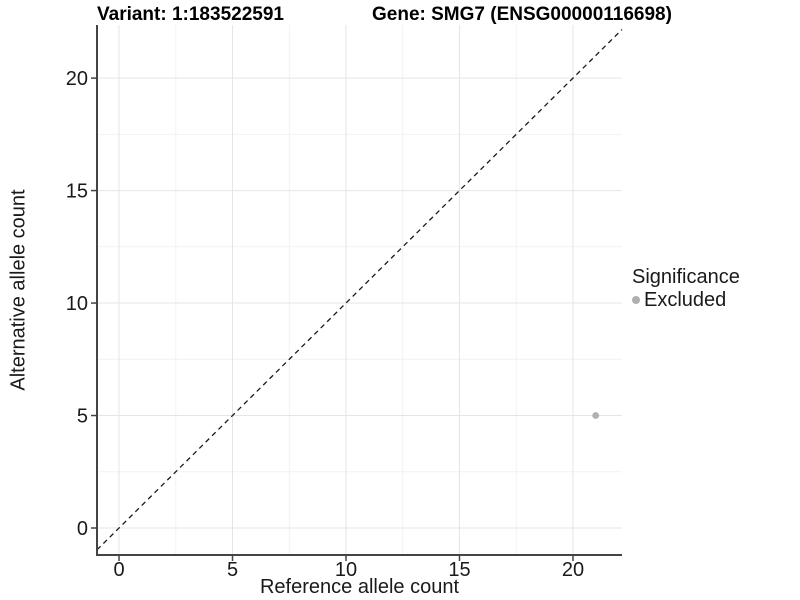  I want to click on x-axis-tick-label: 20, so click(573, 570).